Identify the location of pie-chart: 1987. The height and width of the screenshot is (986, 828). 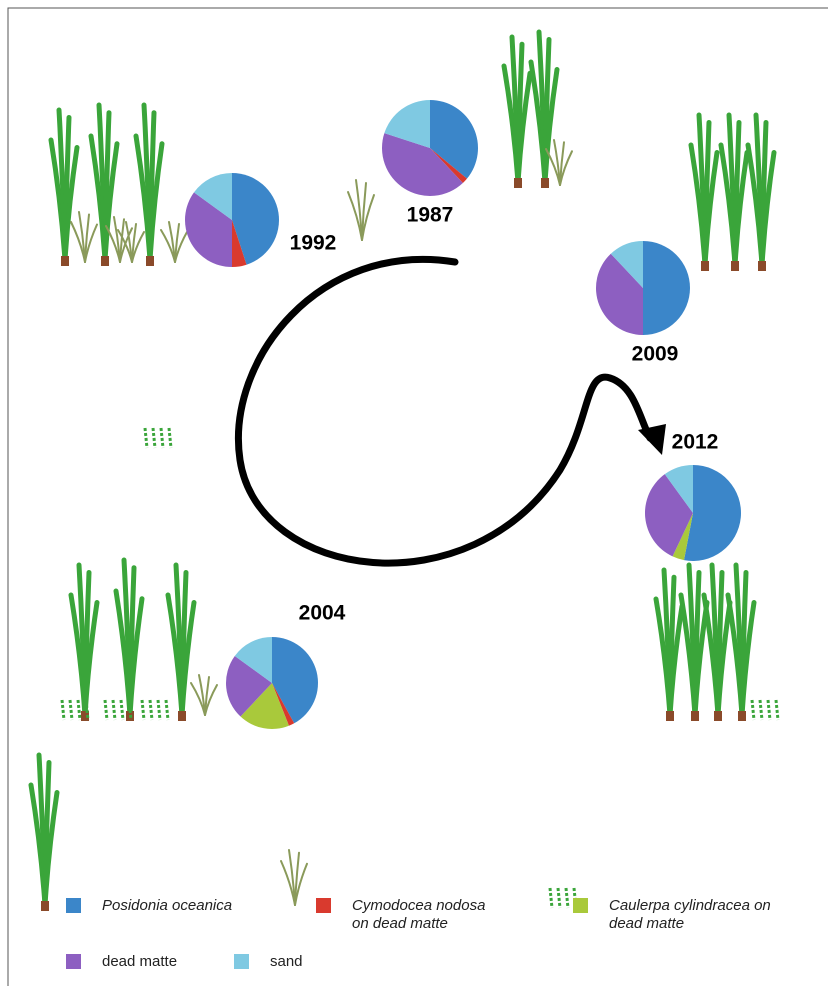
(430, 163).